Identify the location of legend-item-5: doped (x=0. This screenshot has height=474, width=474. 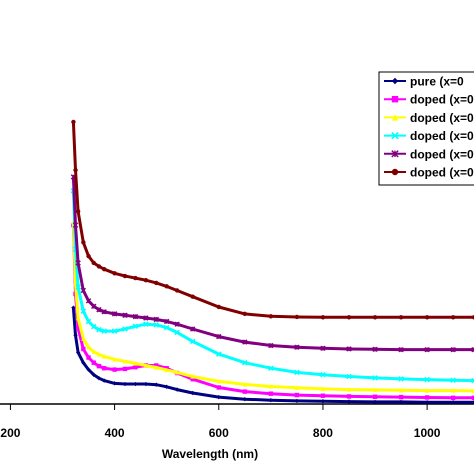
(429, 154).